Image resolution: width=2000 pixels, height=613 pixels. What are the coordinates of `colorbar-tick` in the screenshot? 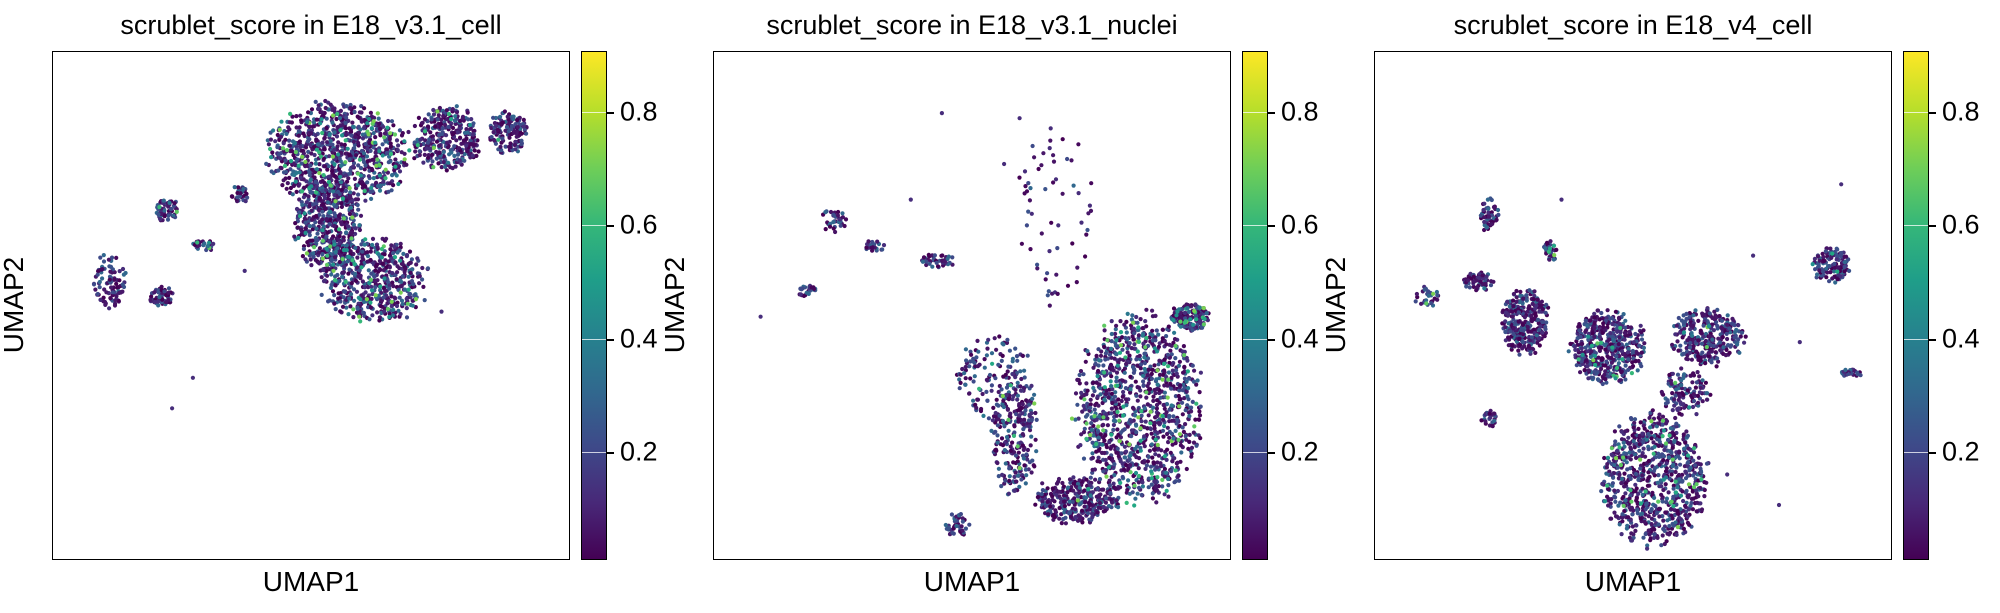 It's located at (610, 340).